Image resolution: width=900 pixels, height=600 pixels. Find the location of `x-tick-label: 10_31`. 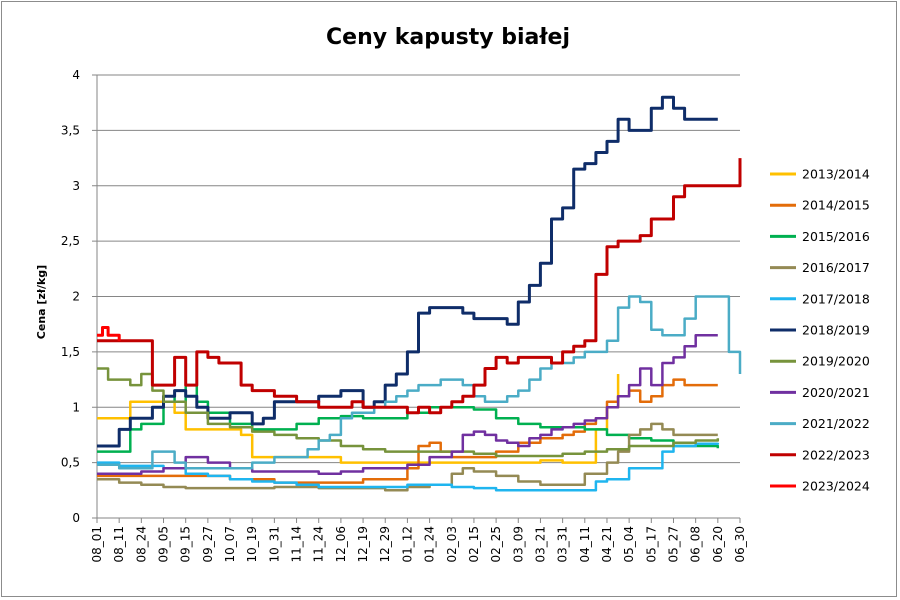

x-tick-label: 10_31 is located at coordinates (274, 544).